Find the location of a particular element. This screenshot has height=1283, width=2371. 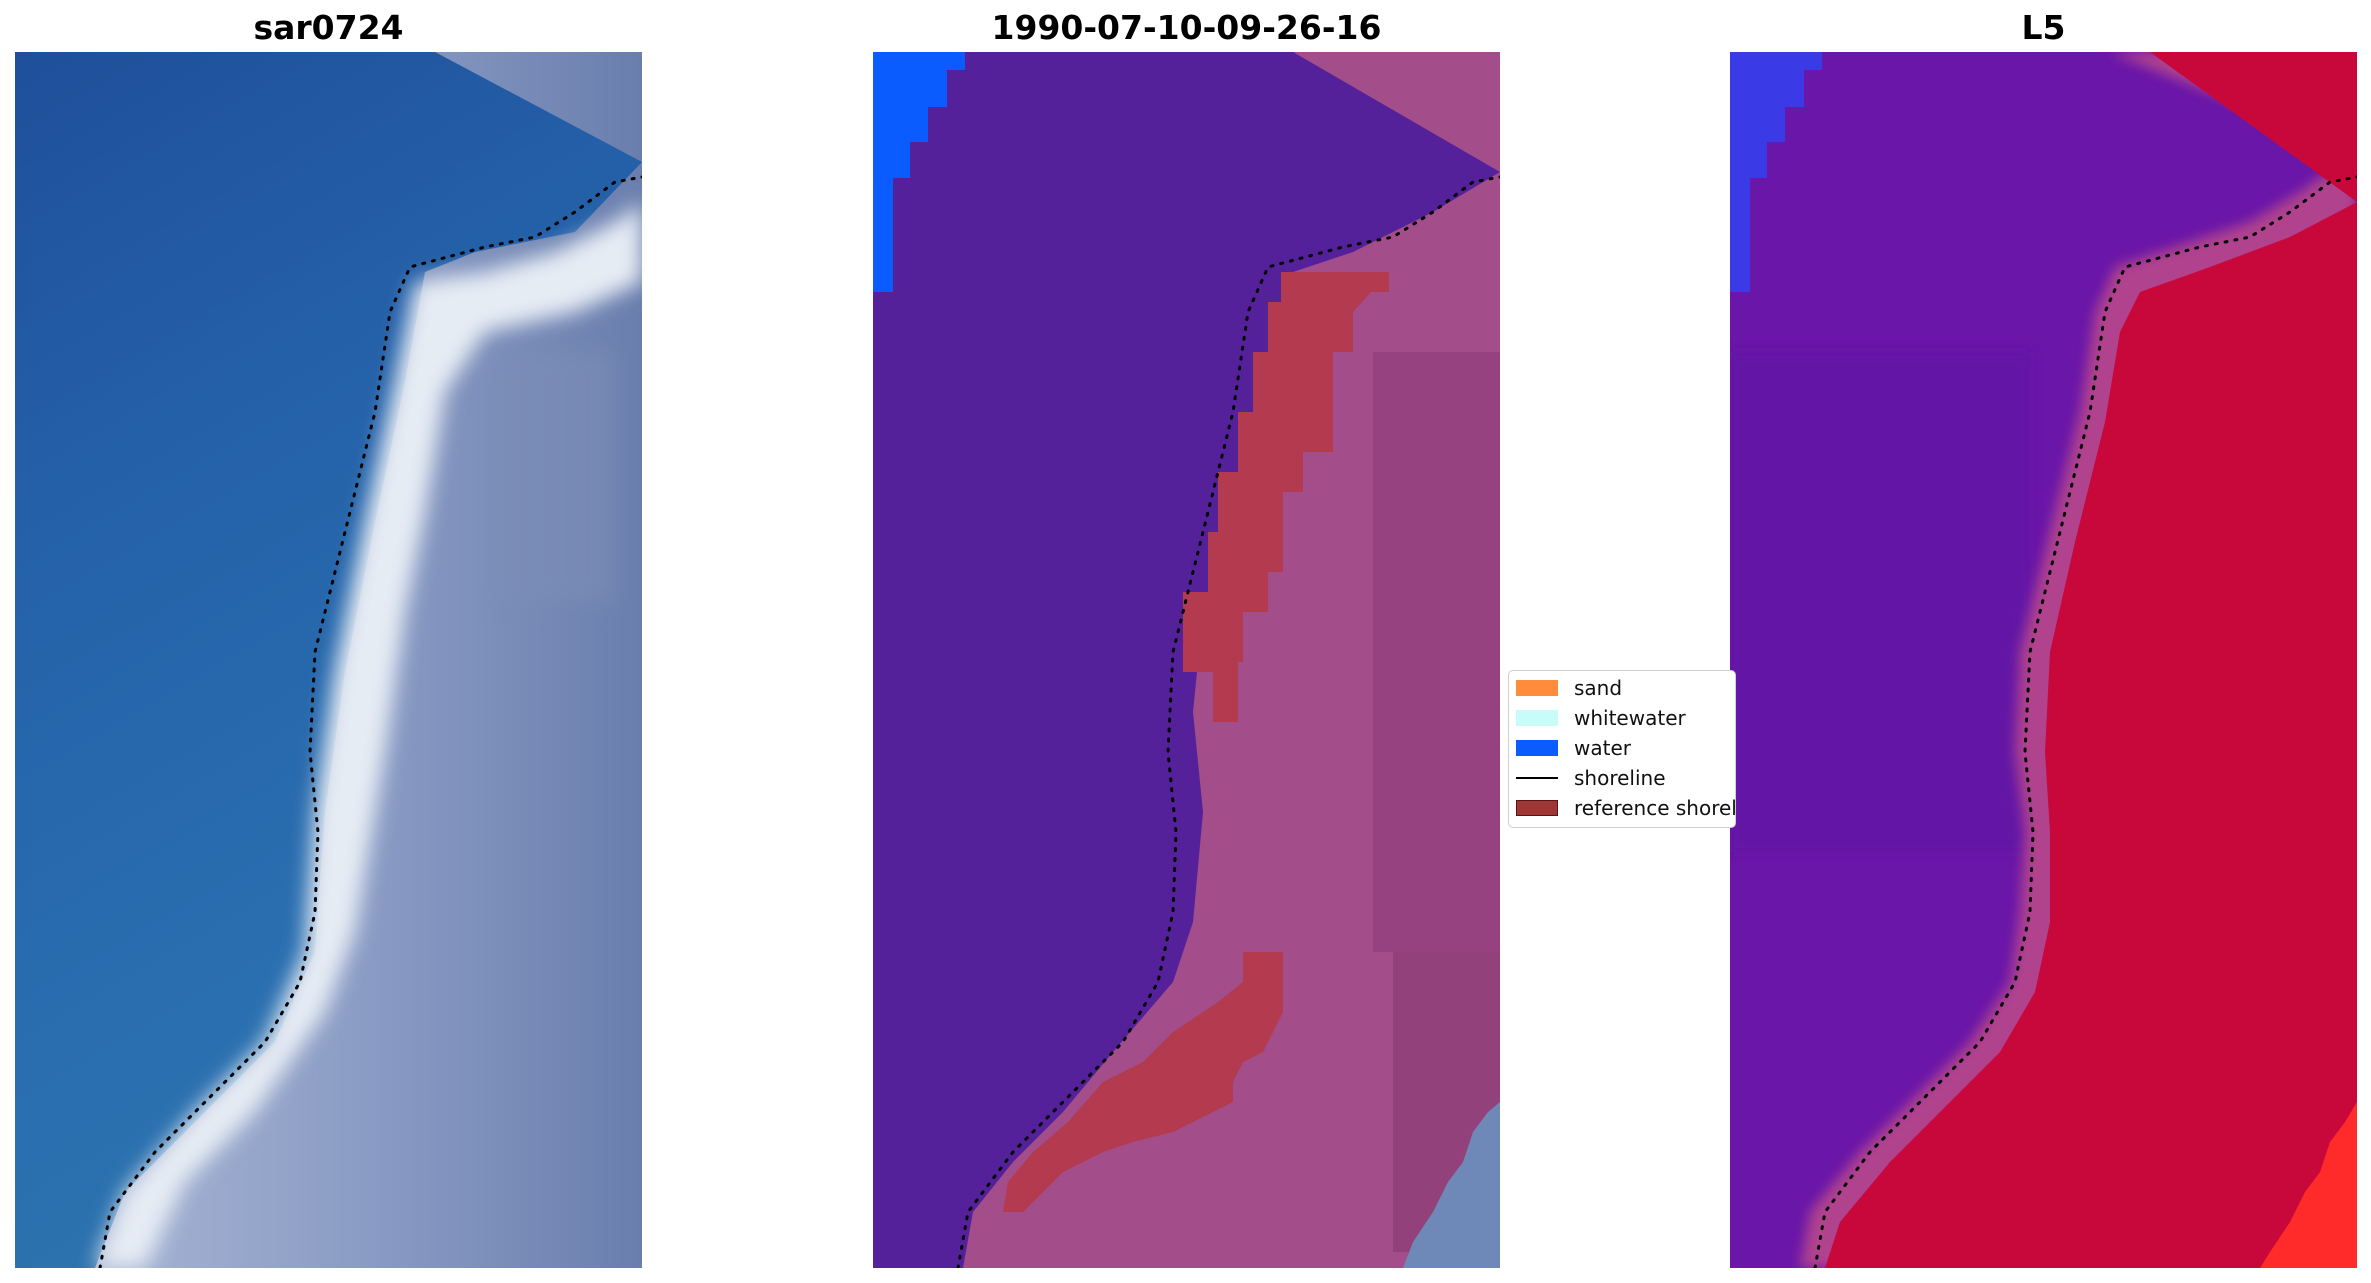

shoreline-line-swatch is located at coordinates (1537, 778).